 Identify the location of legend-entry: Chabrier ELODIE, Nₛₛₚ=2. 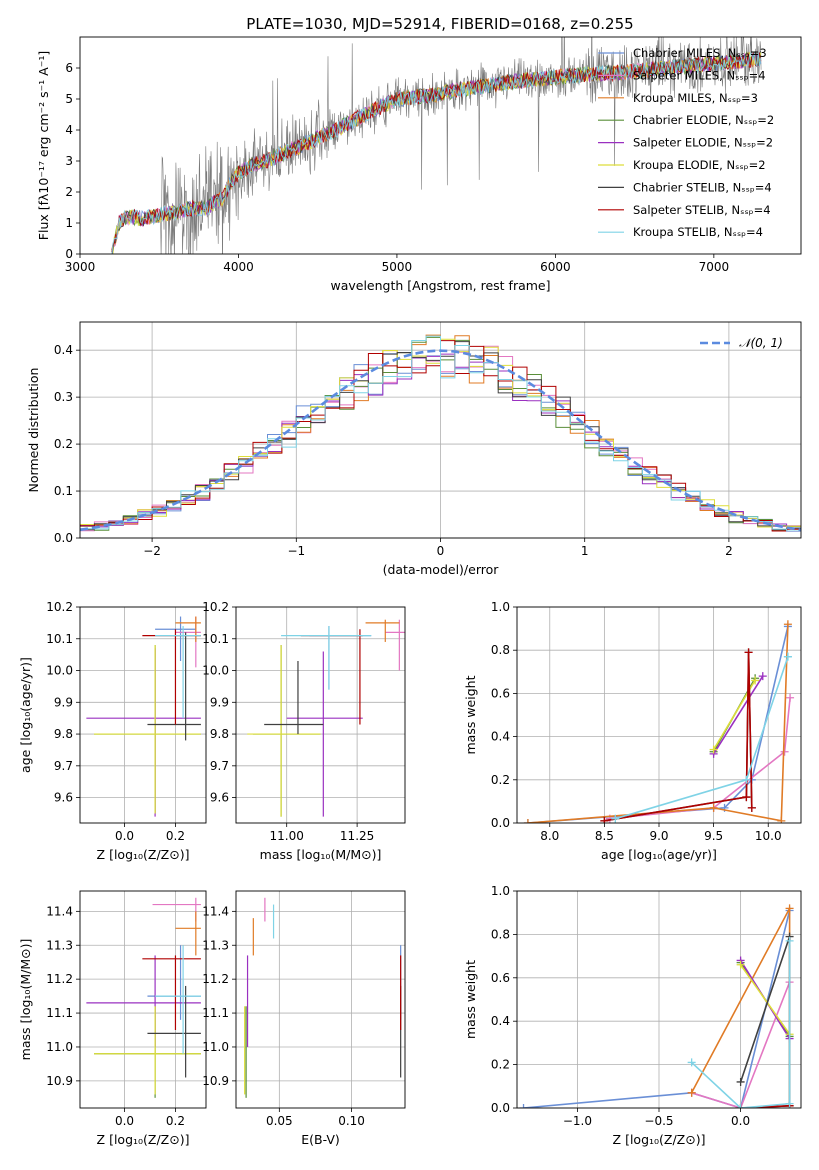
(703, 120).